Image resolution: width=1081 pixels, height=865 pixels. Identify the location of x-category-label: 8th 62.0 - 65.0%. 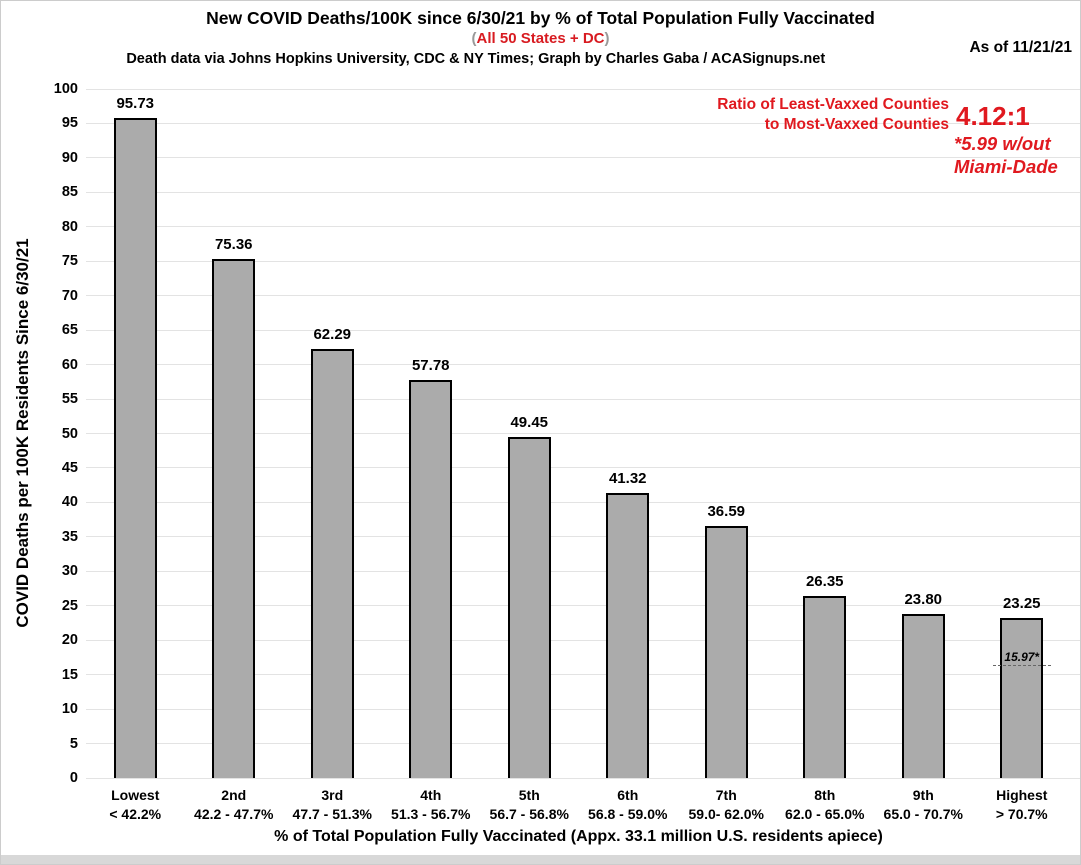
(825, 805).